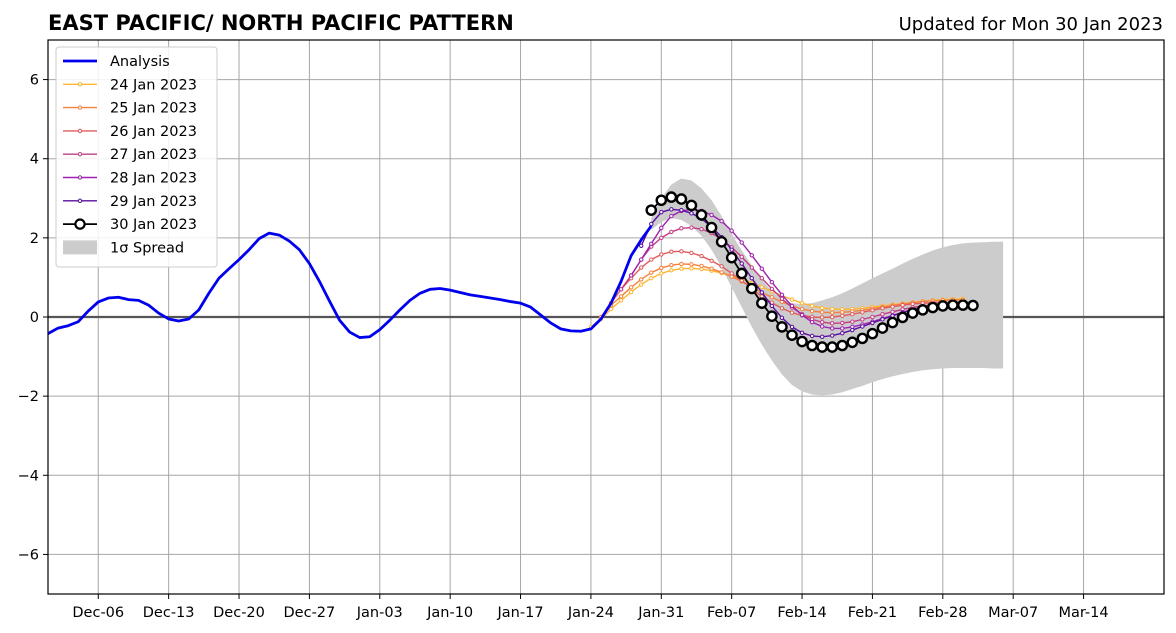 This screenshot has width=1176, height=633. Describe the element at coordinates (28, 555) in the screenshot. I see `y-tick-label-0: −6` at that location.